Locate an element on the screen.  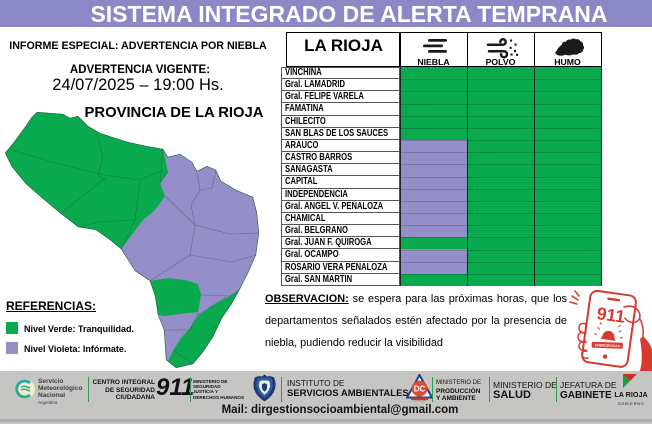
svg-text: EMERGENCIAS is located at coordinates (608, 345).